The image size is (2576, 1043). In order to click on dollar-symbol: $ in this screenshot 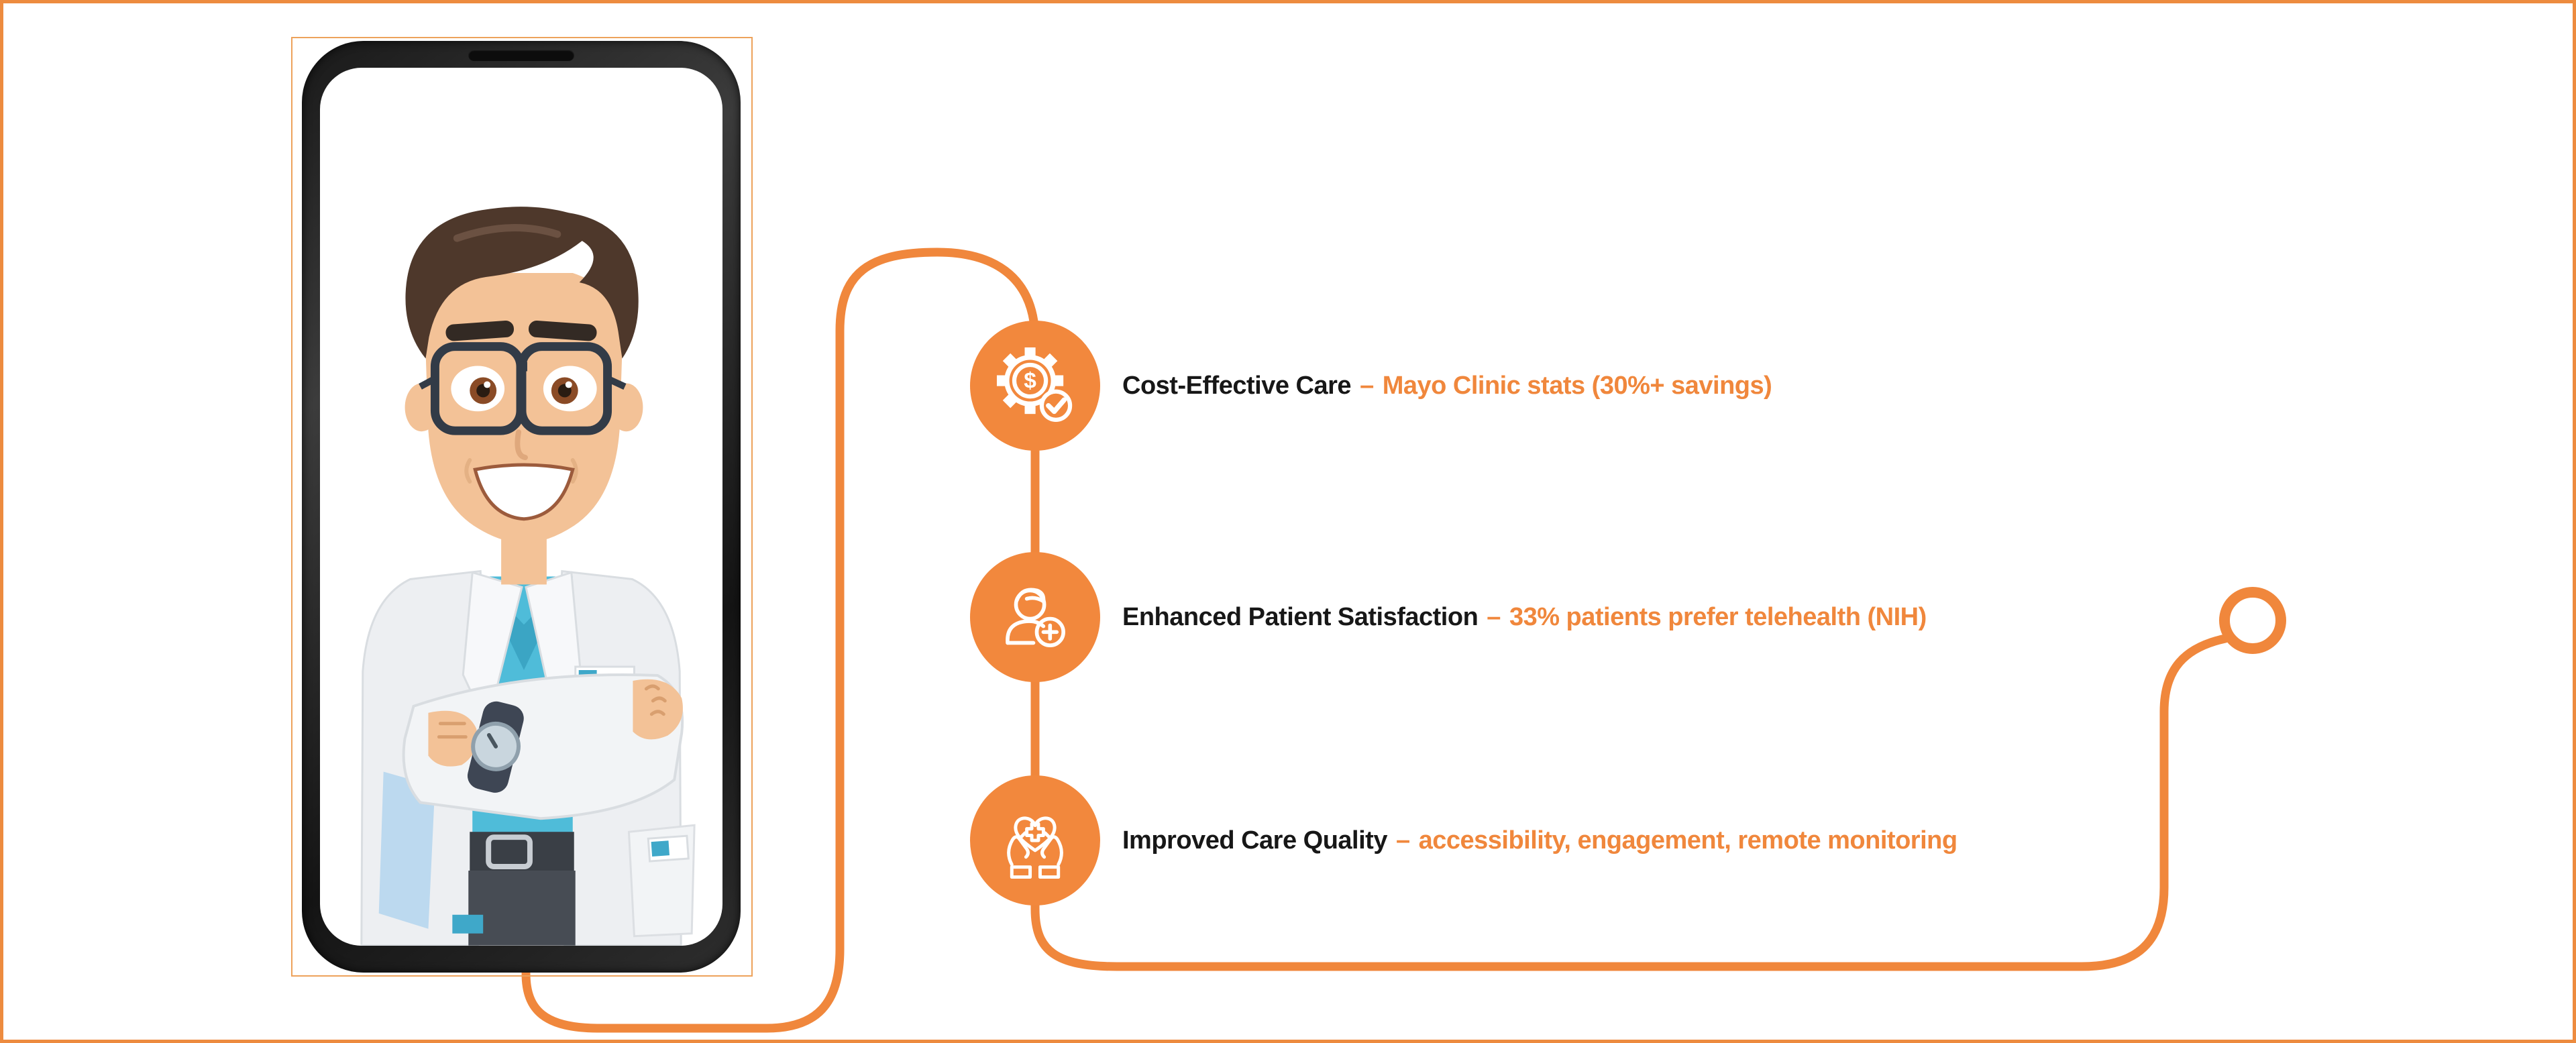, I will do `click(1030, 381)`.